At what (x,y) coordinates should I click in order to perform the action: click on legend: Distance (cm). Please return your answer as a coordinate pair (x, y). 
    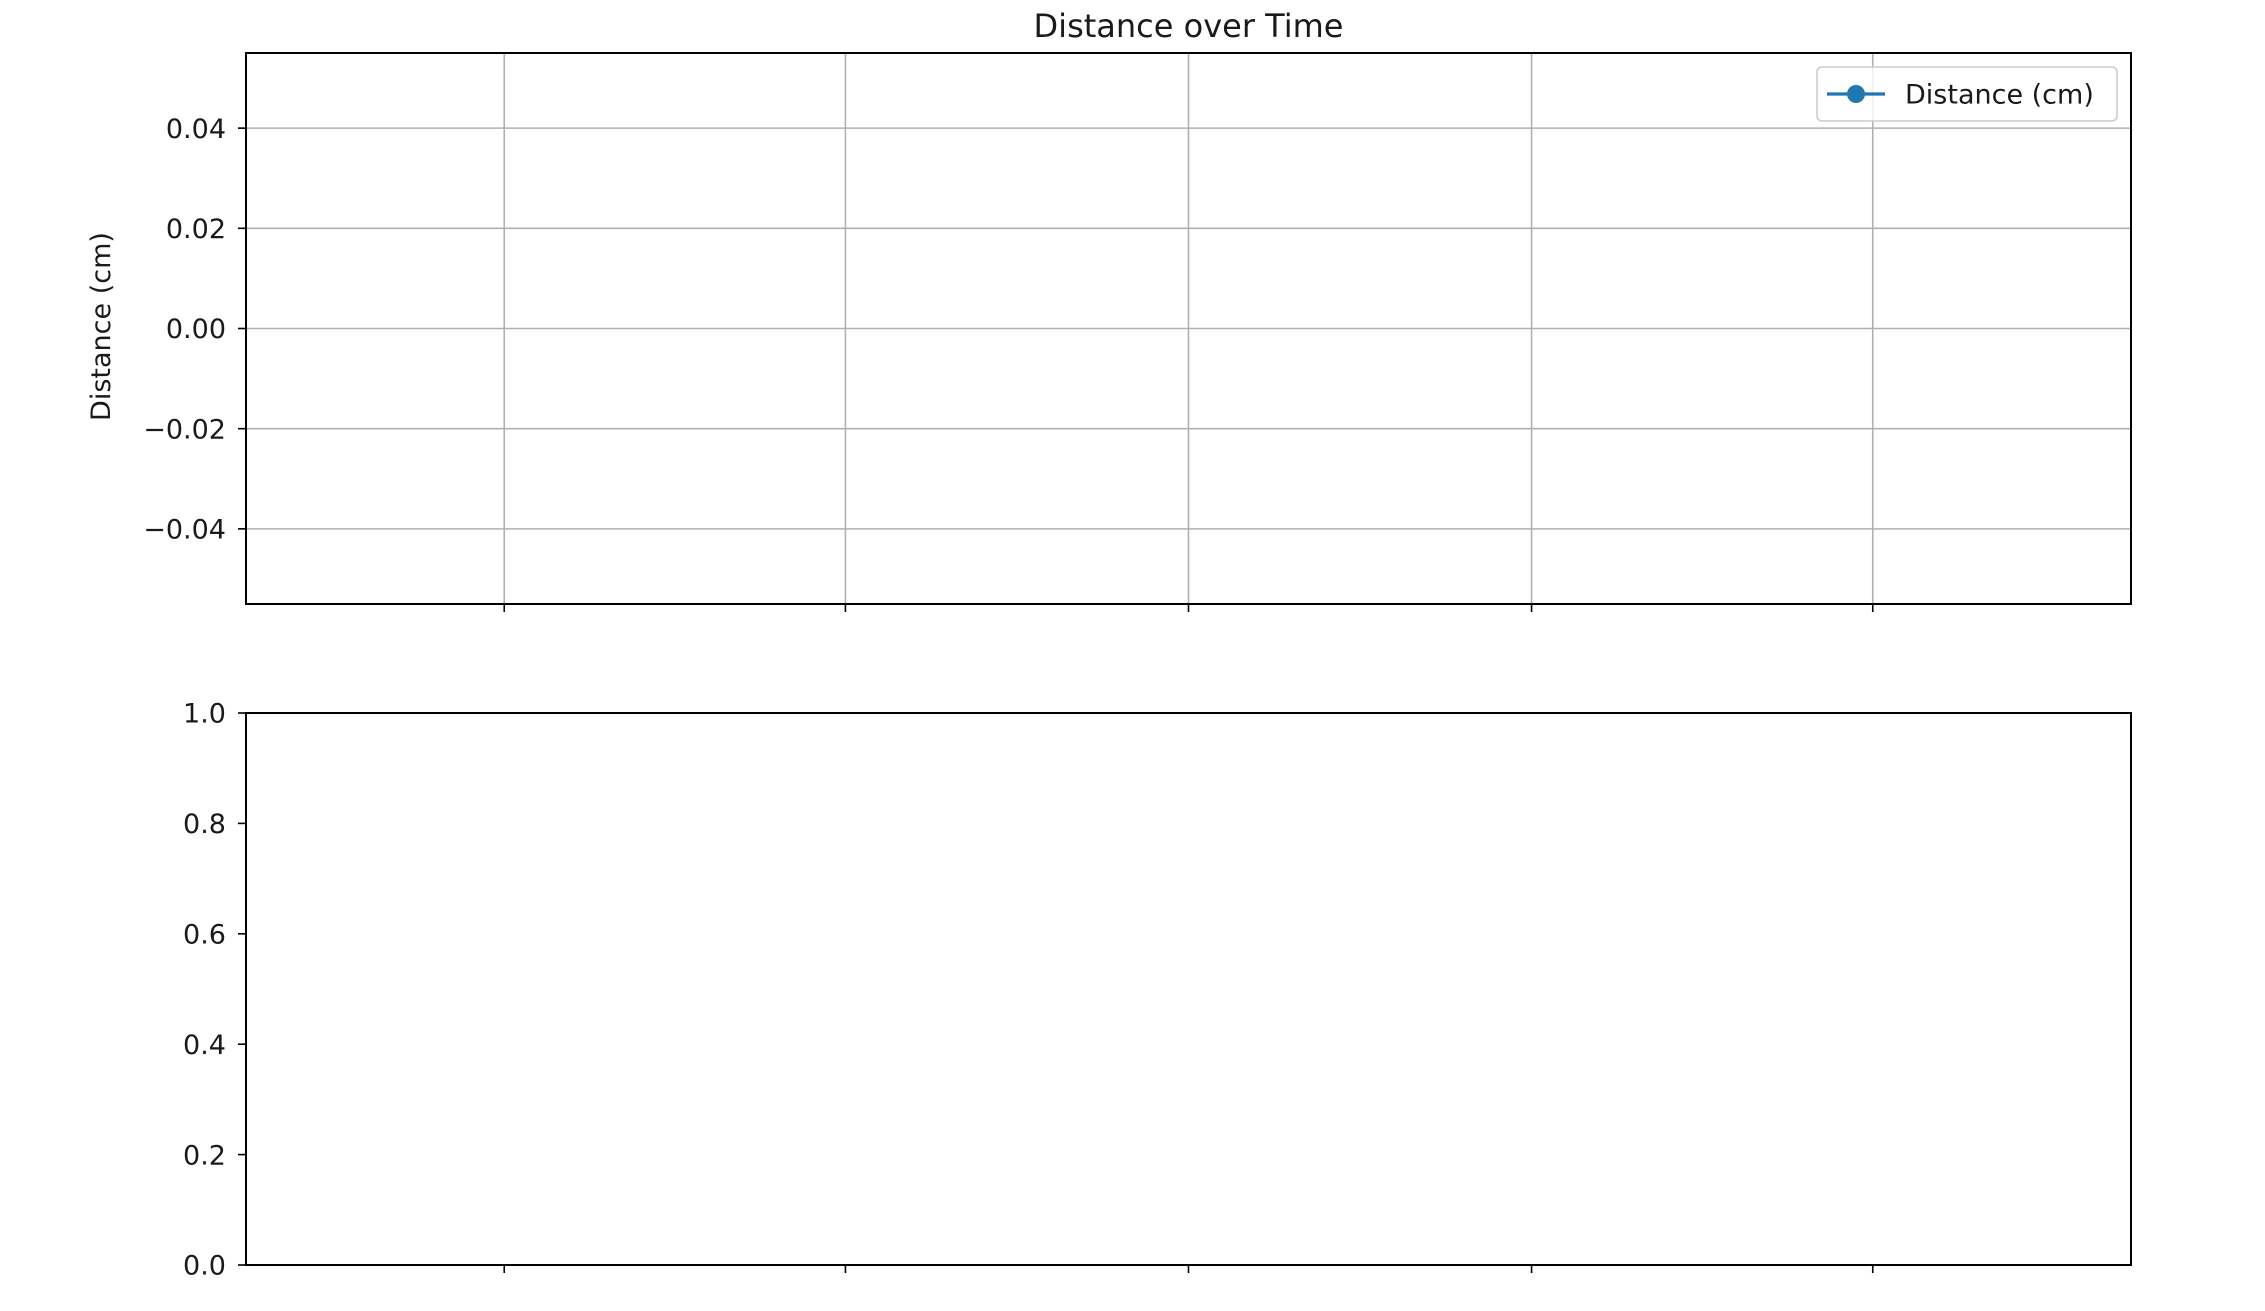
    Looking at the image, I should click on (1967, 94).